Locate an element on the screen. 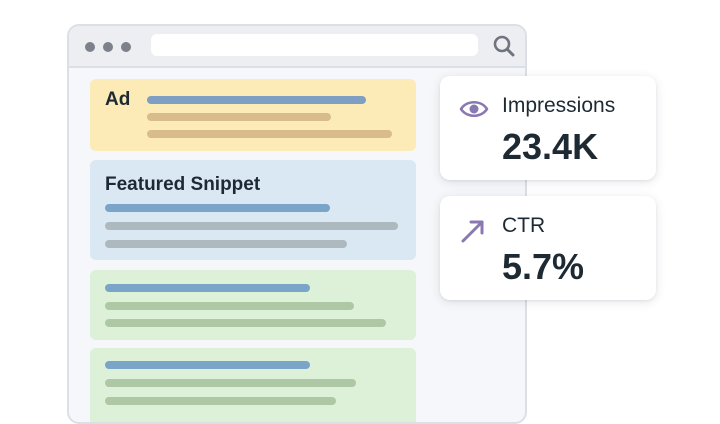  impressions-label: Impressions is located at coordinates (559, 105).